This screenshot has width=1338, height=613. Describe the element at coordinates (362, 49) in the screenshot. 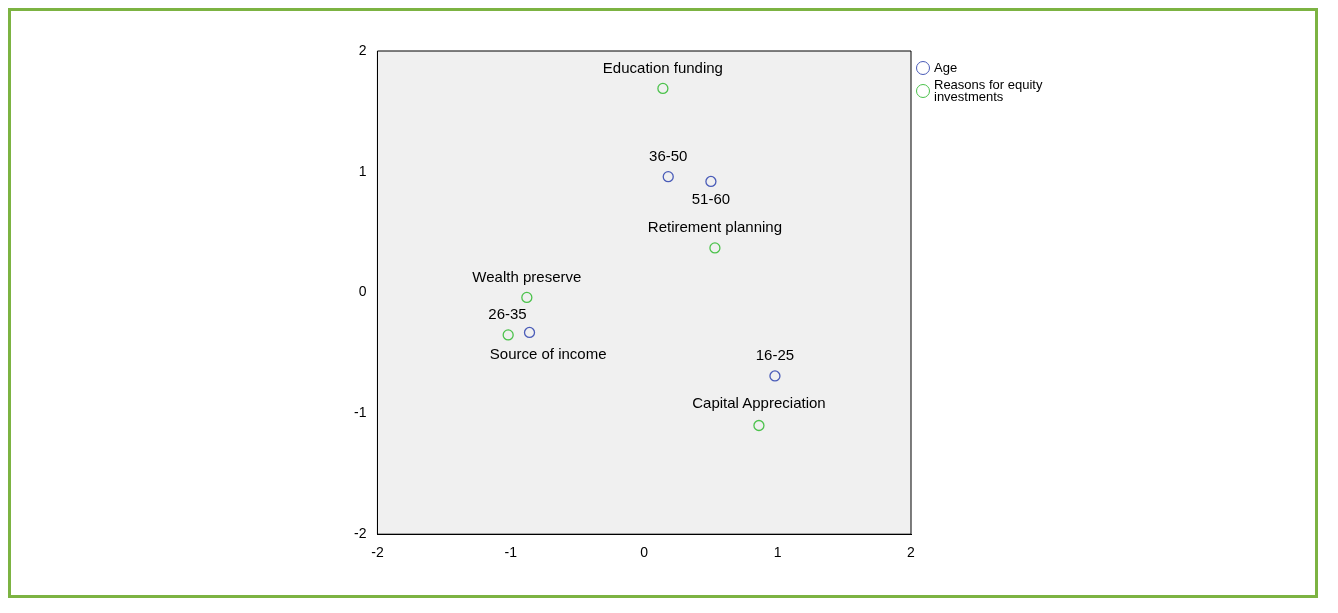

I see `y-tick-label: 2` at that location.